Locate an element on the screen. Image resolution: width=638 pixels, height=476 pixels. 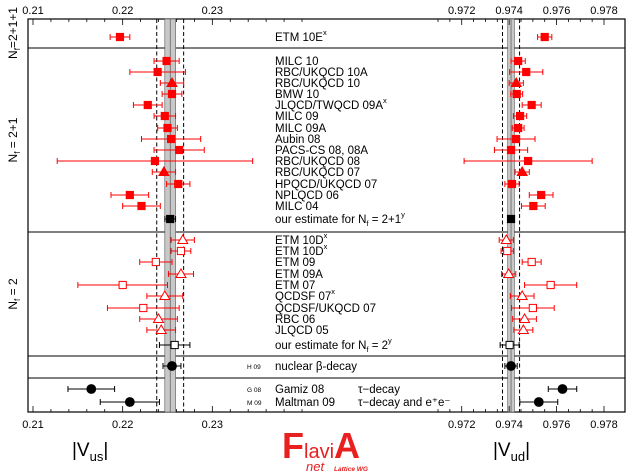
gamiz-08-27-ud-point is located at coordinates (562, 389).